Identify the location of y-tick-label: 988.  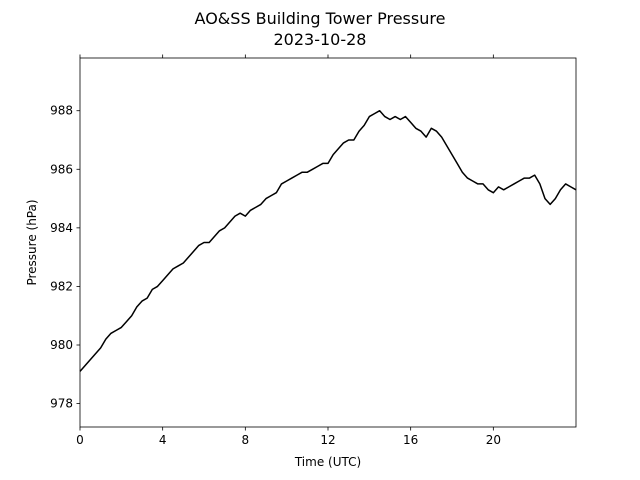
(61, 111).